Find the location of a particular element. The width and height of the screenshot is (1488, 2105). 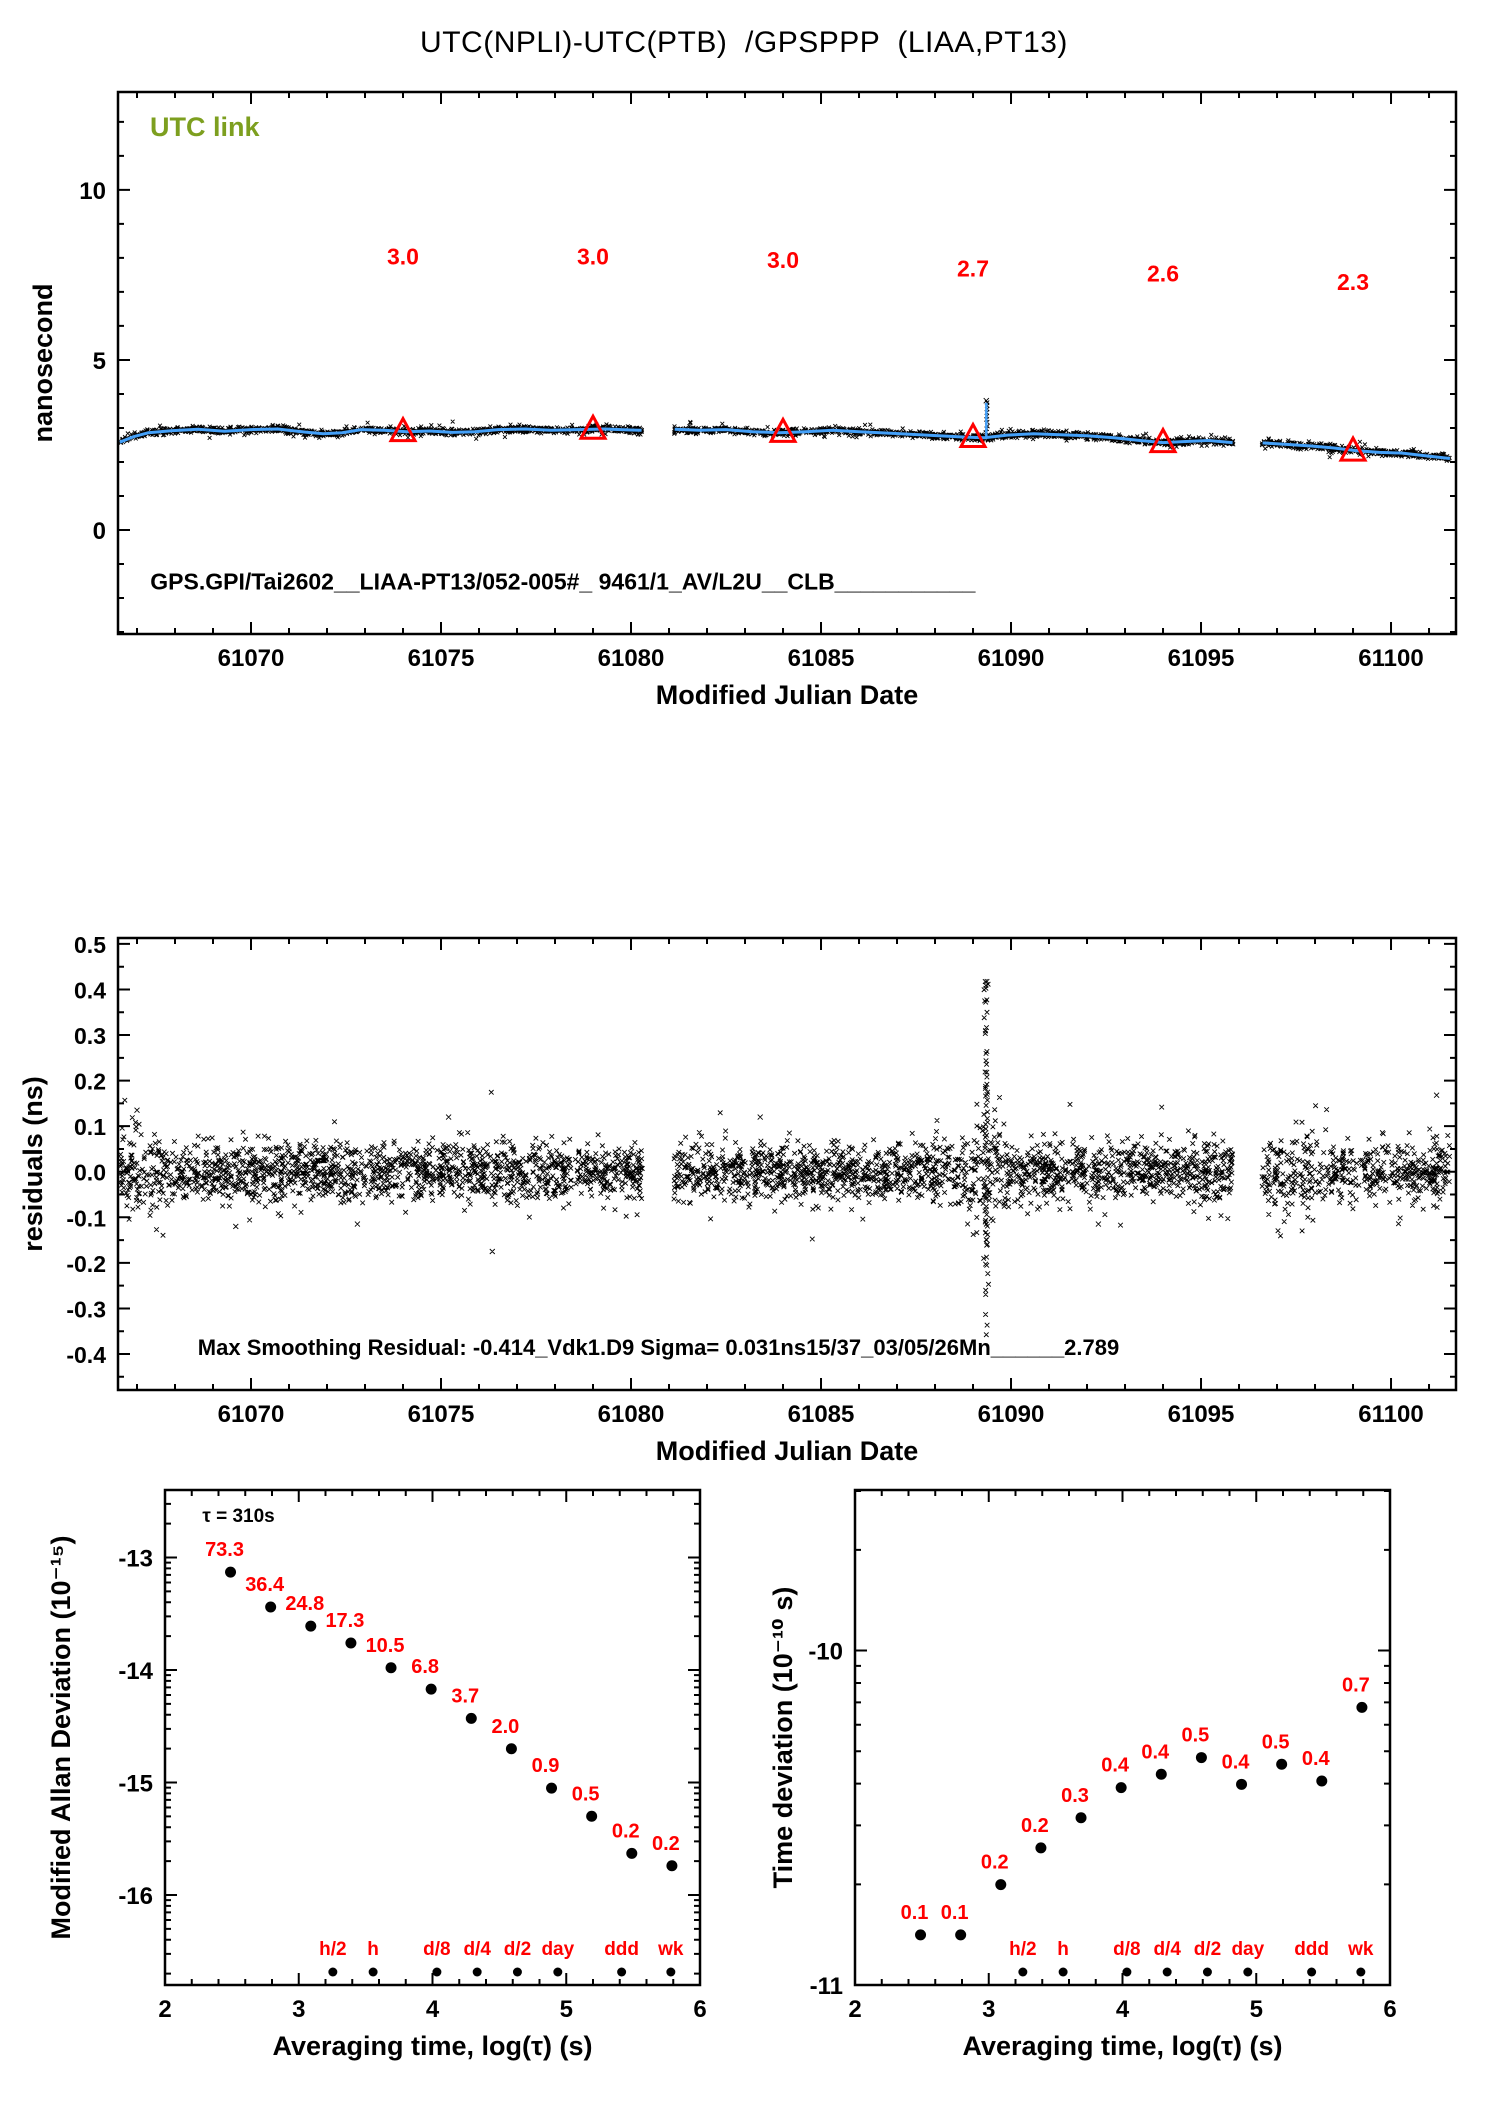

x-tick-label: 2 is located at coordinates (164, 2009).